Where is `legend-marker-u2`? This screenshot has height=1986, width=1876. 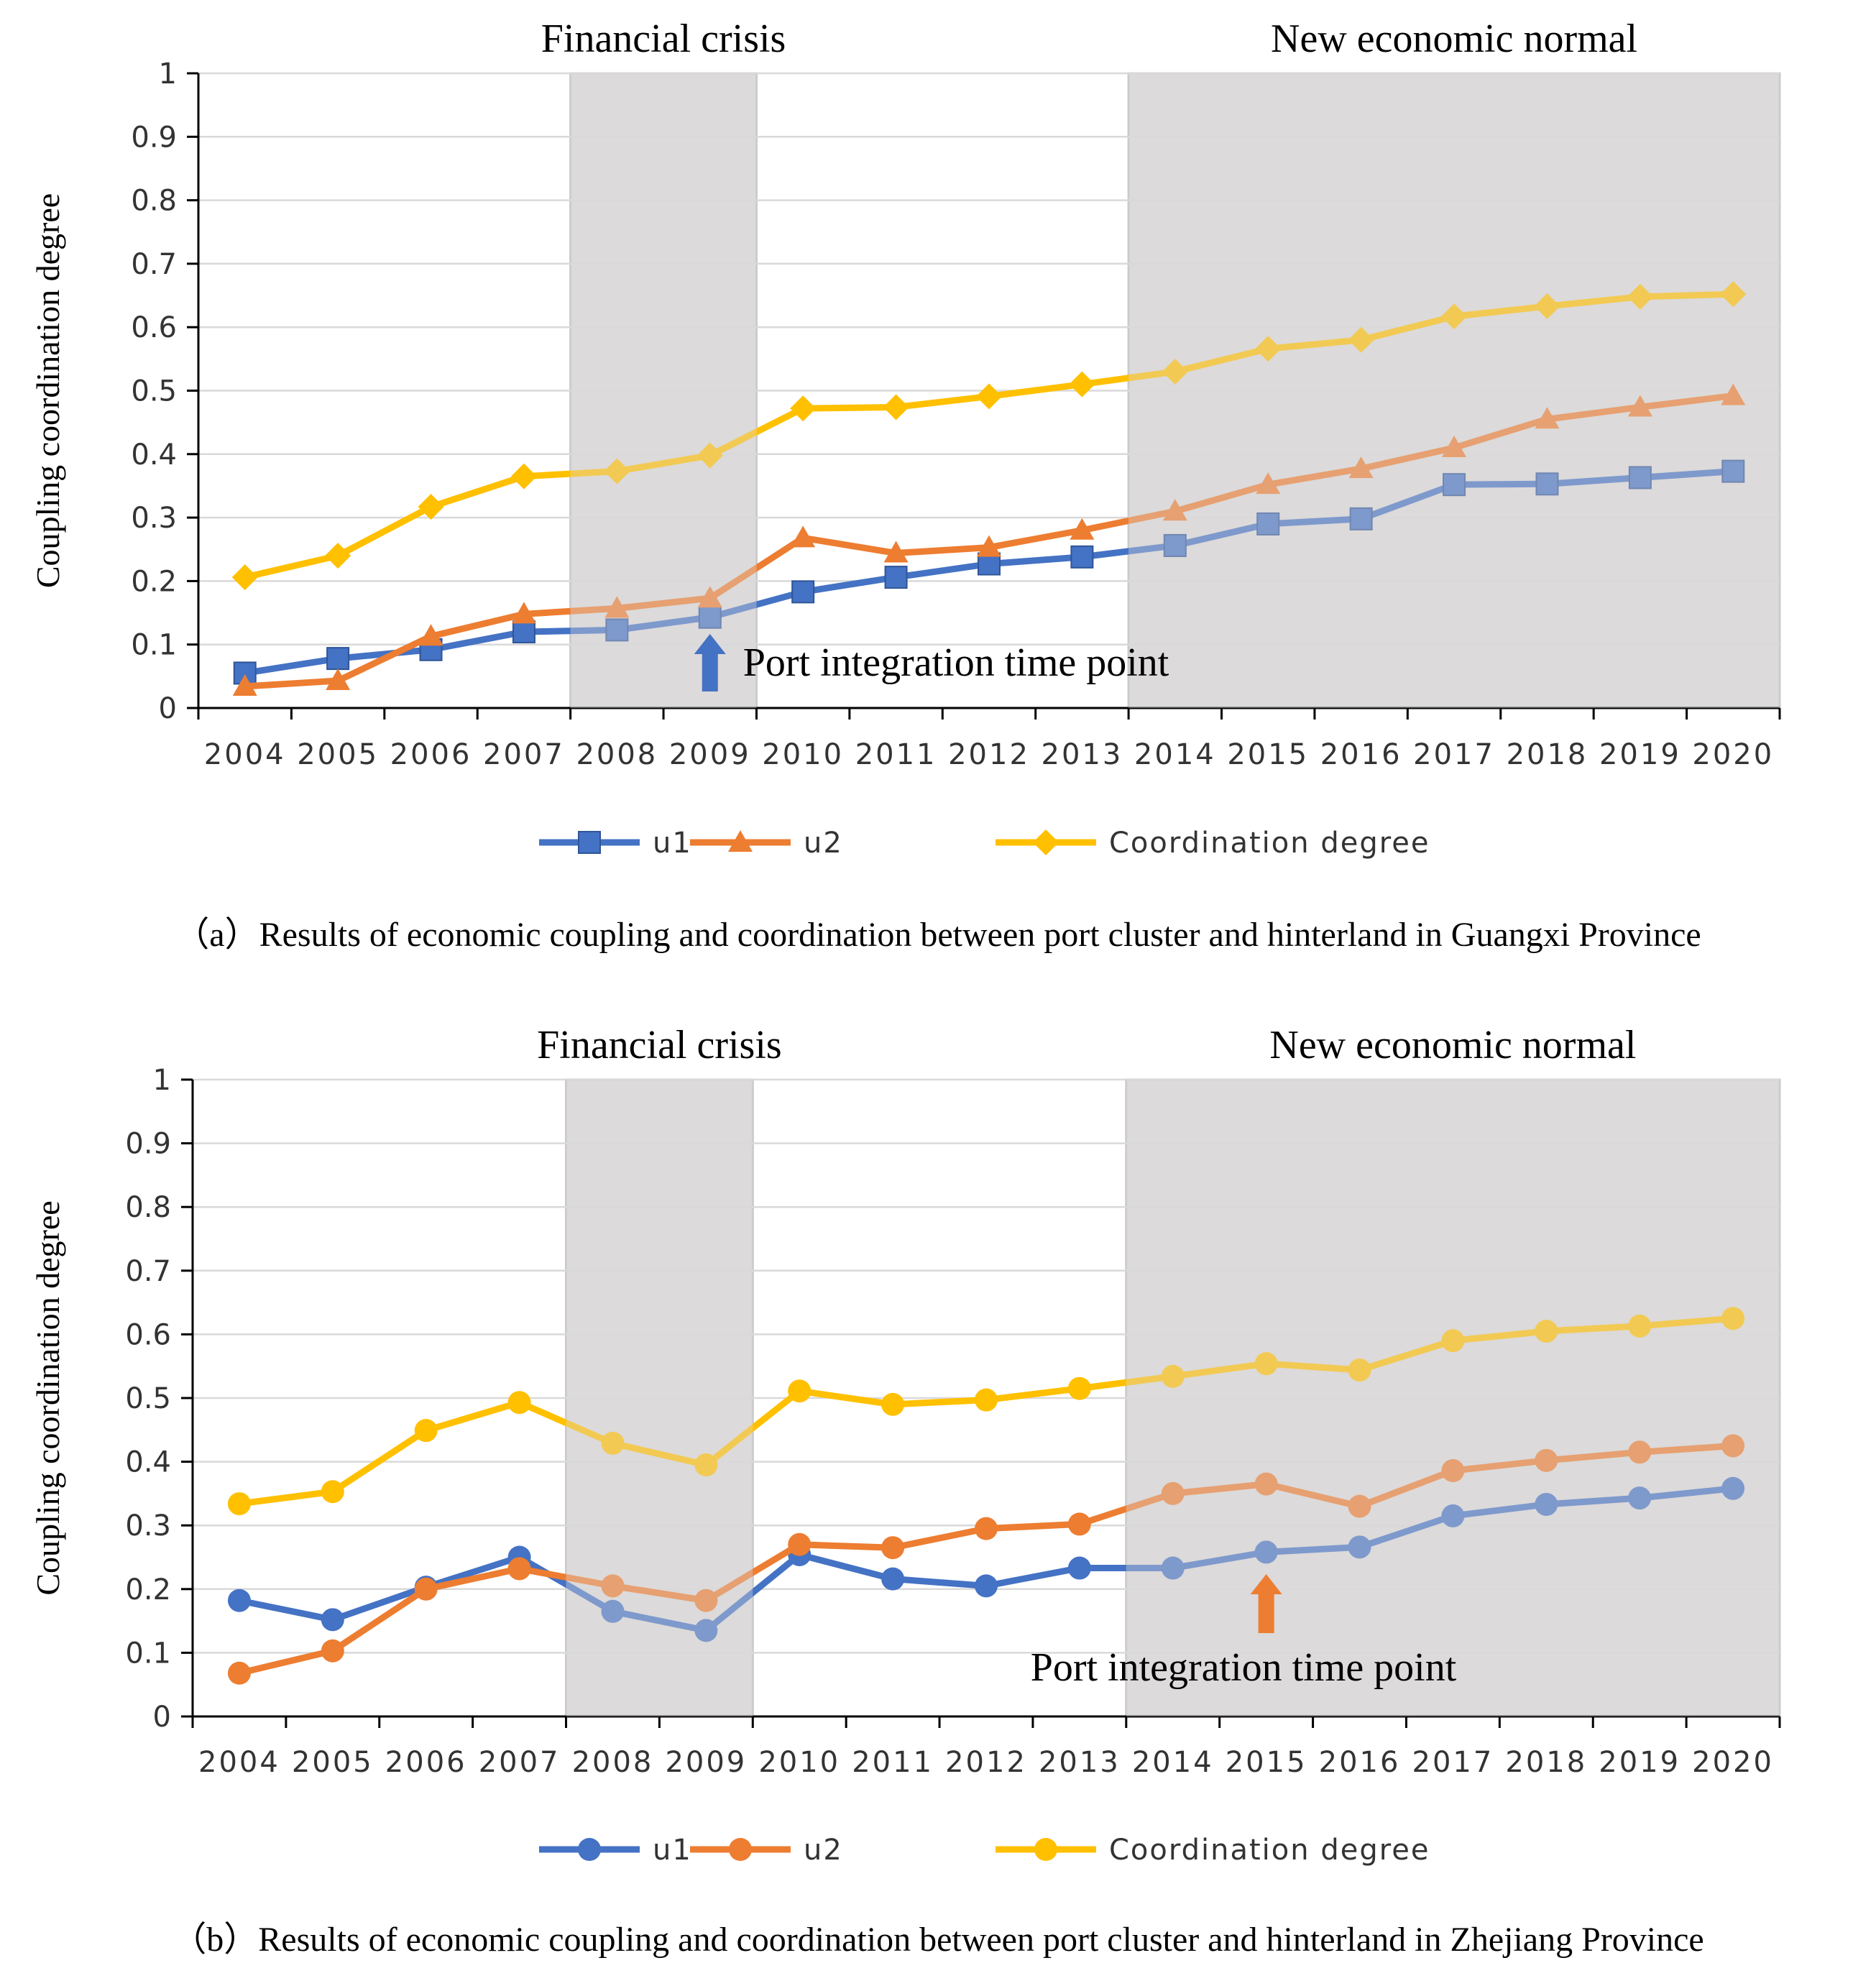
legend-marker-u2 is located at coordinates (740, 841).